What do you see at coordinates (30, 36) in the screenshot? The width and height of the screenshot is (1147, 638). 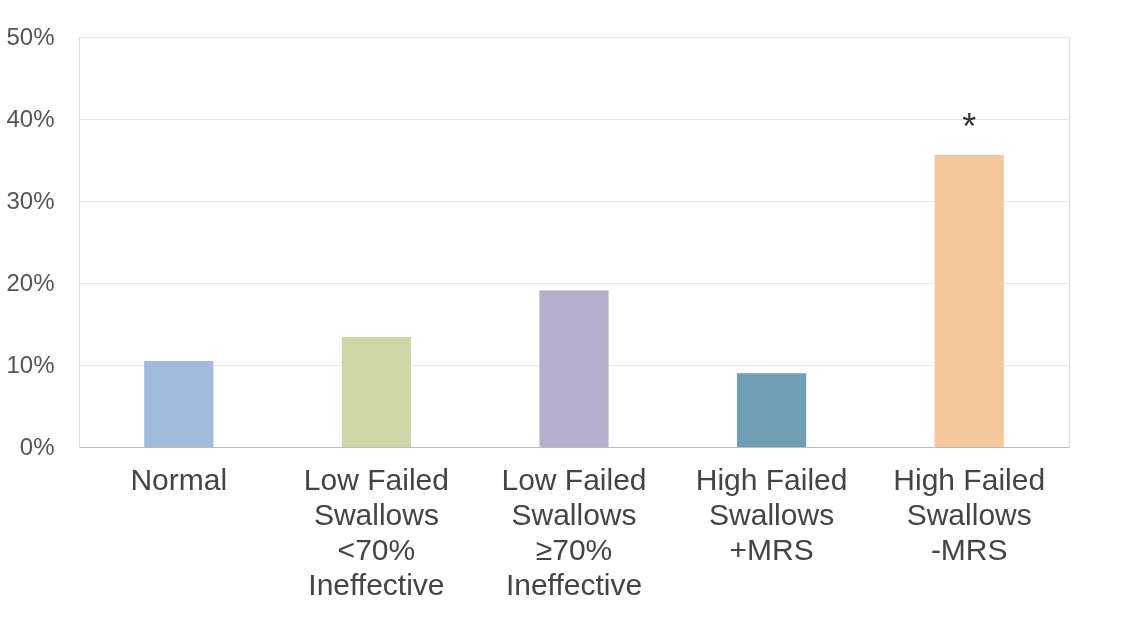 I see `y-tick-label: 50%` at bounding box center [30, 36].